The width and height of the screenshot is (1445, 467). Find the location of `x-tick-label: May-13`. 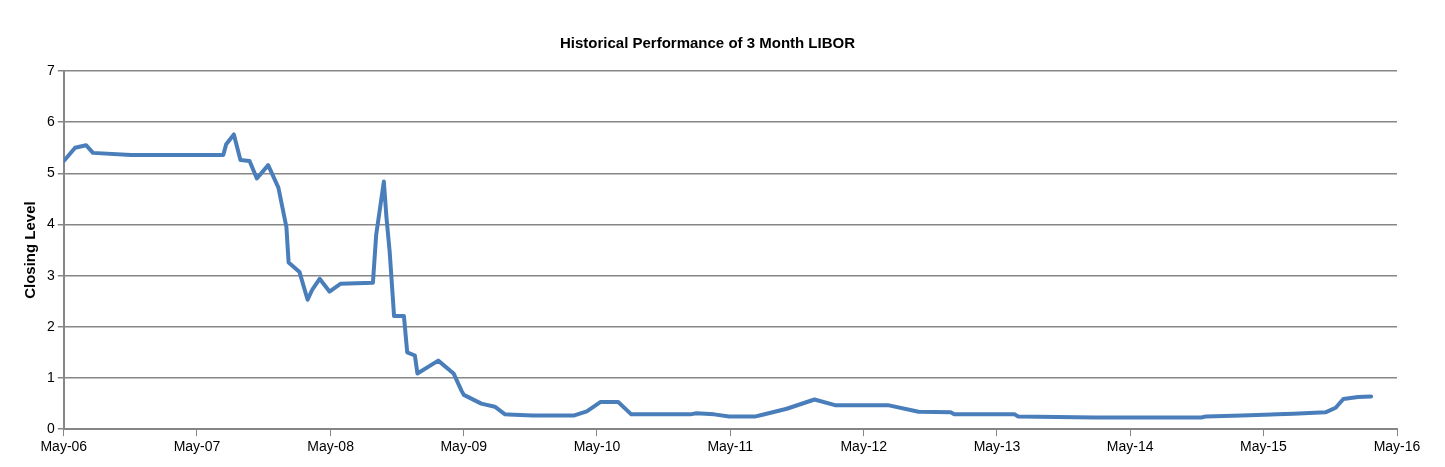

x-tick-label: May-13 is located at coordinates (997, 446).